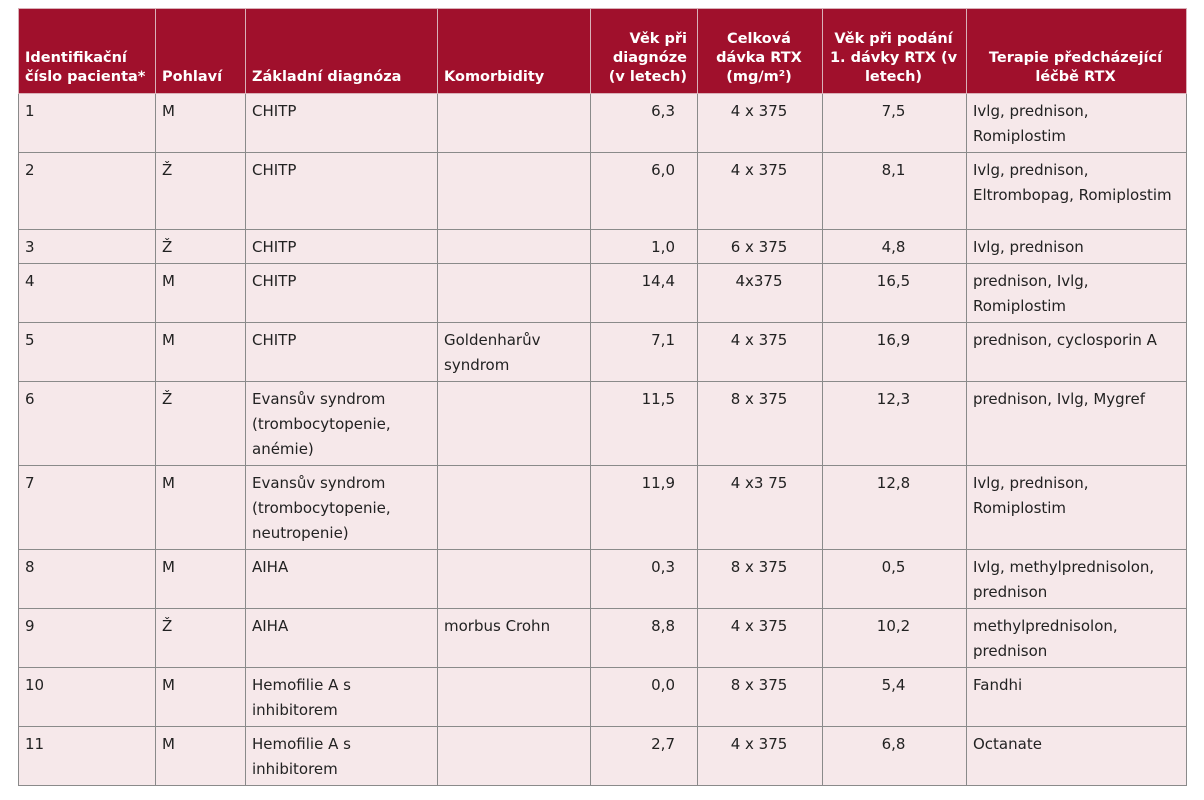  I want to click on table-cell: 12,3, so click(894, 423).